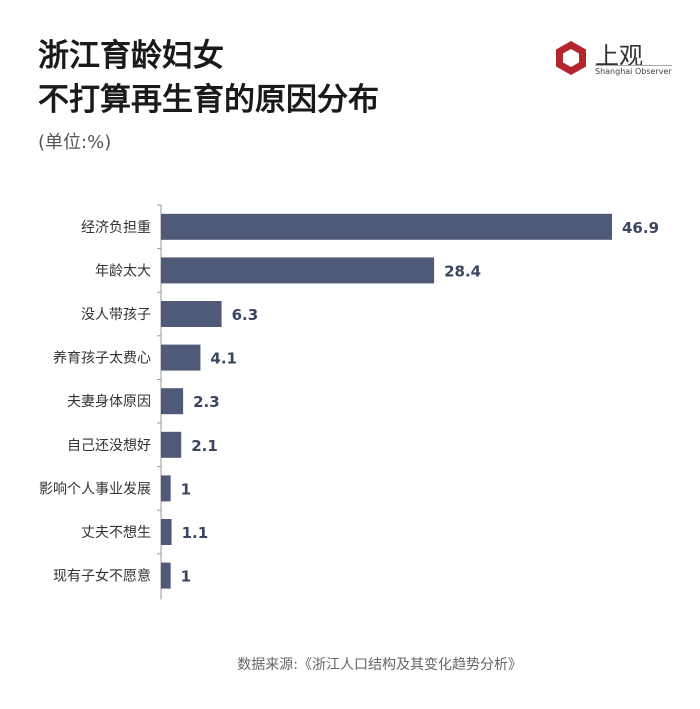  What do you see at coordinates (123, 271) in the screenshot?
I see `category-label: 年龄太大` at bounding box center [123, 271].